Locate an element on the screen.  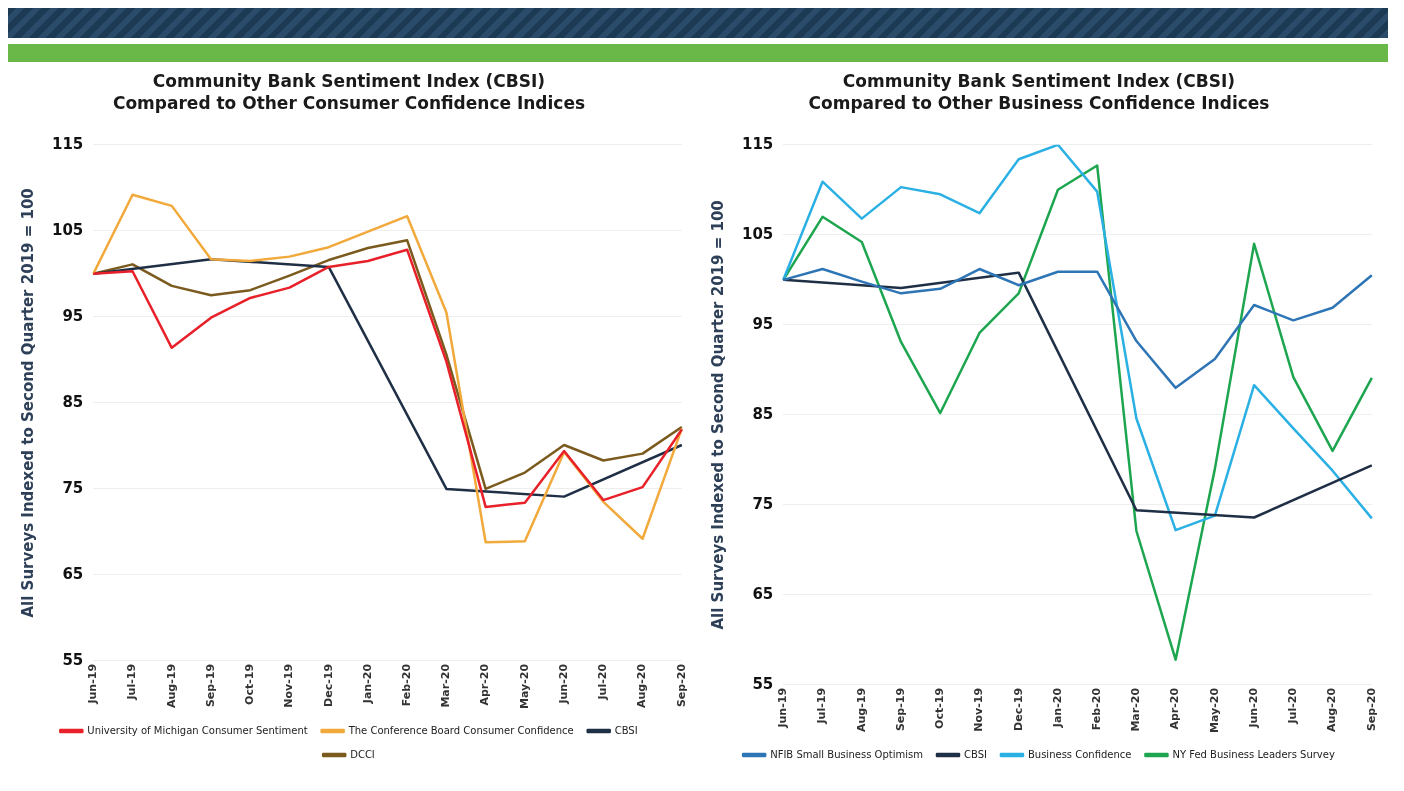
chart-subtitle: Compared to Other Consumer Confidence Indices is located at coordinates (349, 103).